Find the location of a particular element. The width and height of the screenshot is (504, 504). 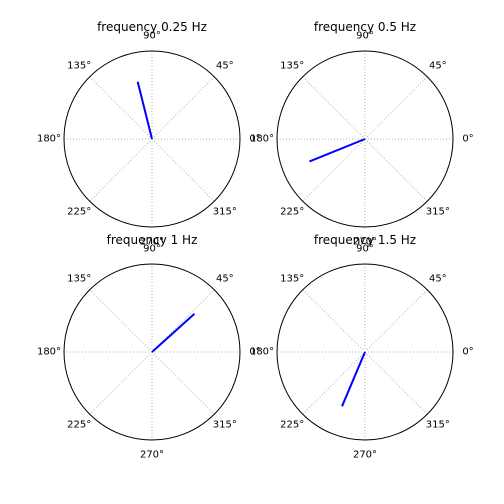

subplot-title: frequency 1.5 Hz is located at coordinates (365, 240).